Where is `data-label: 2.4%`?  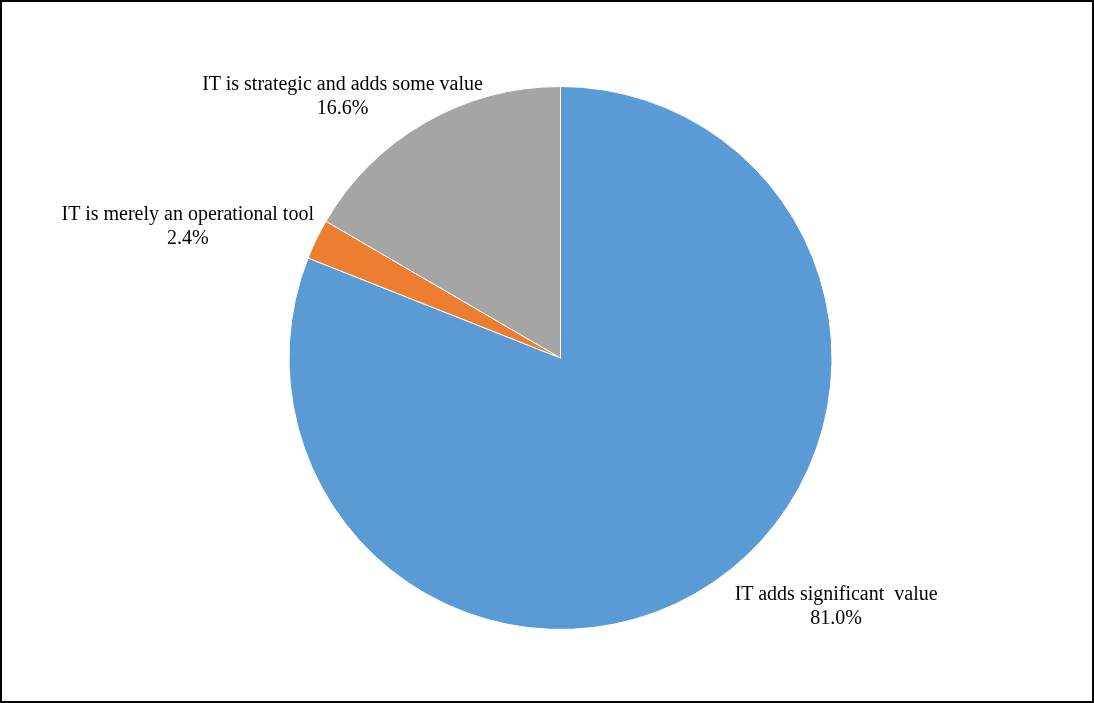
data-label: 2.4% is located at coordinates (187, 236).